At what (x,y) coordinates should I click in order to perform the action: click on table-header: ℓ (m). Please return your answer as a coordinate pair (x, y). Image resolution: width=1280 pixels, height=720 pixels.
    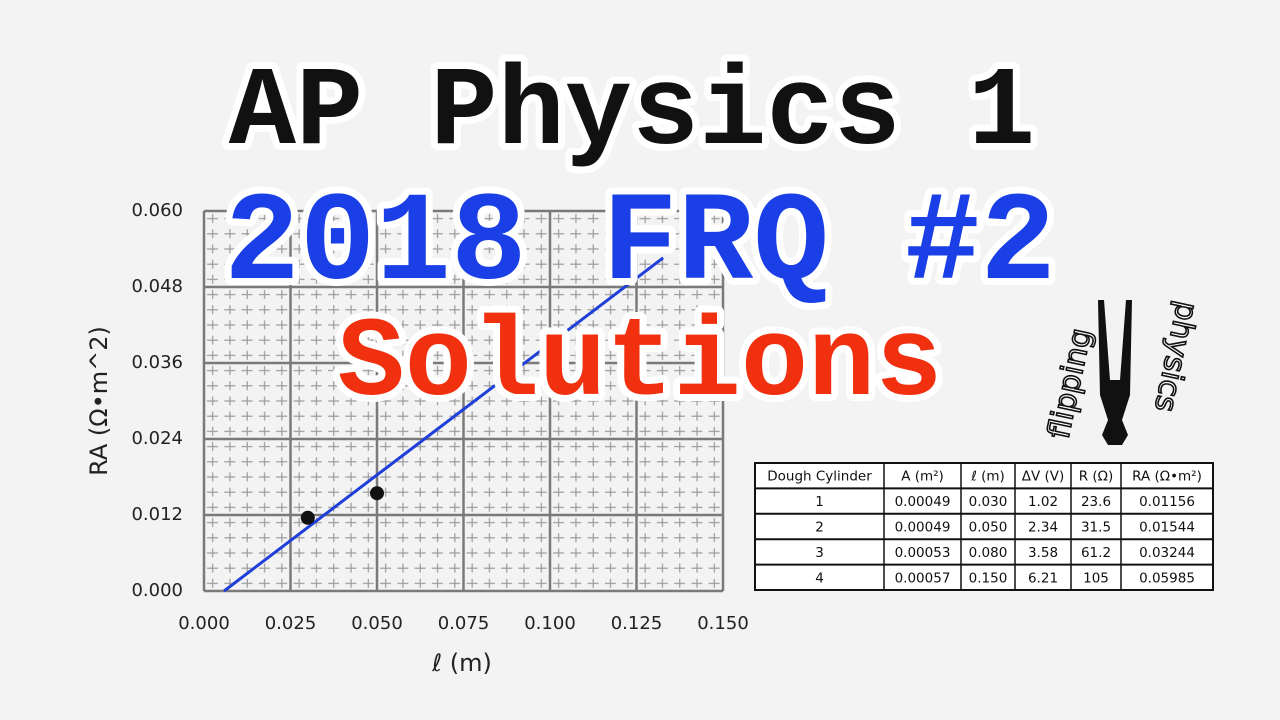
    Looking at the image, I should click on (987, 477).